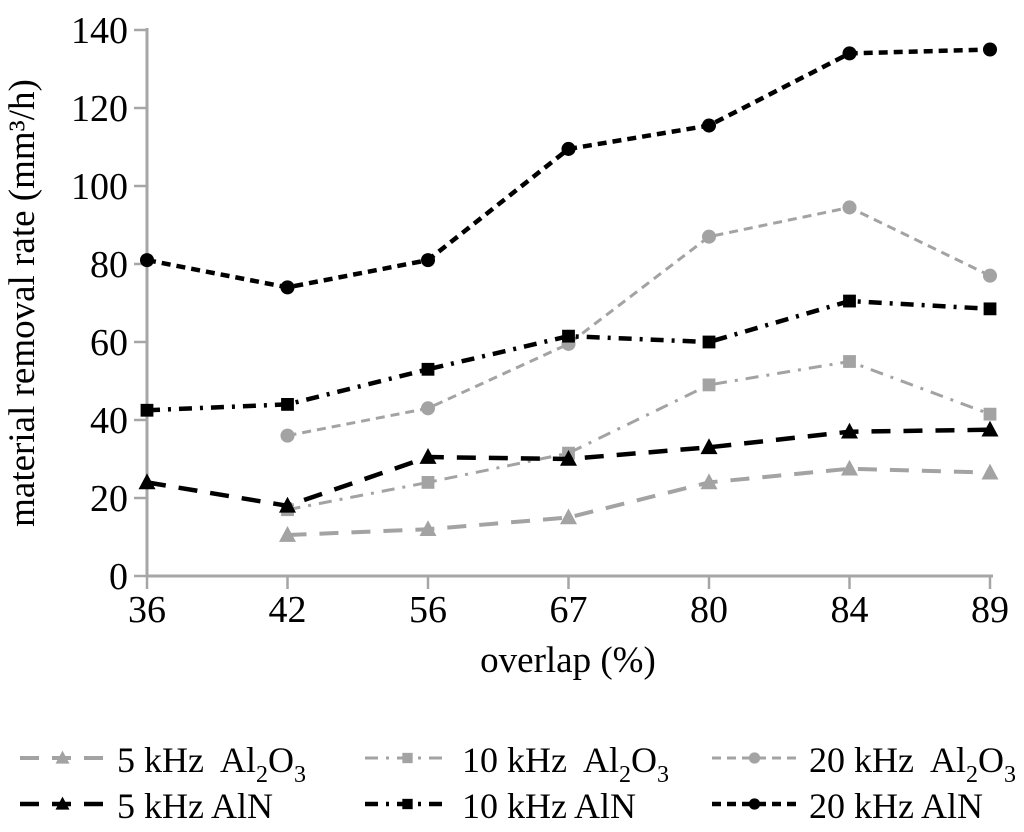  What do you see at coordinates (850, 610) in the screenshot?
I see `x-tick-label: 84` at bounding box center [850, 610].